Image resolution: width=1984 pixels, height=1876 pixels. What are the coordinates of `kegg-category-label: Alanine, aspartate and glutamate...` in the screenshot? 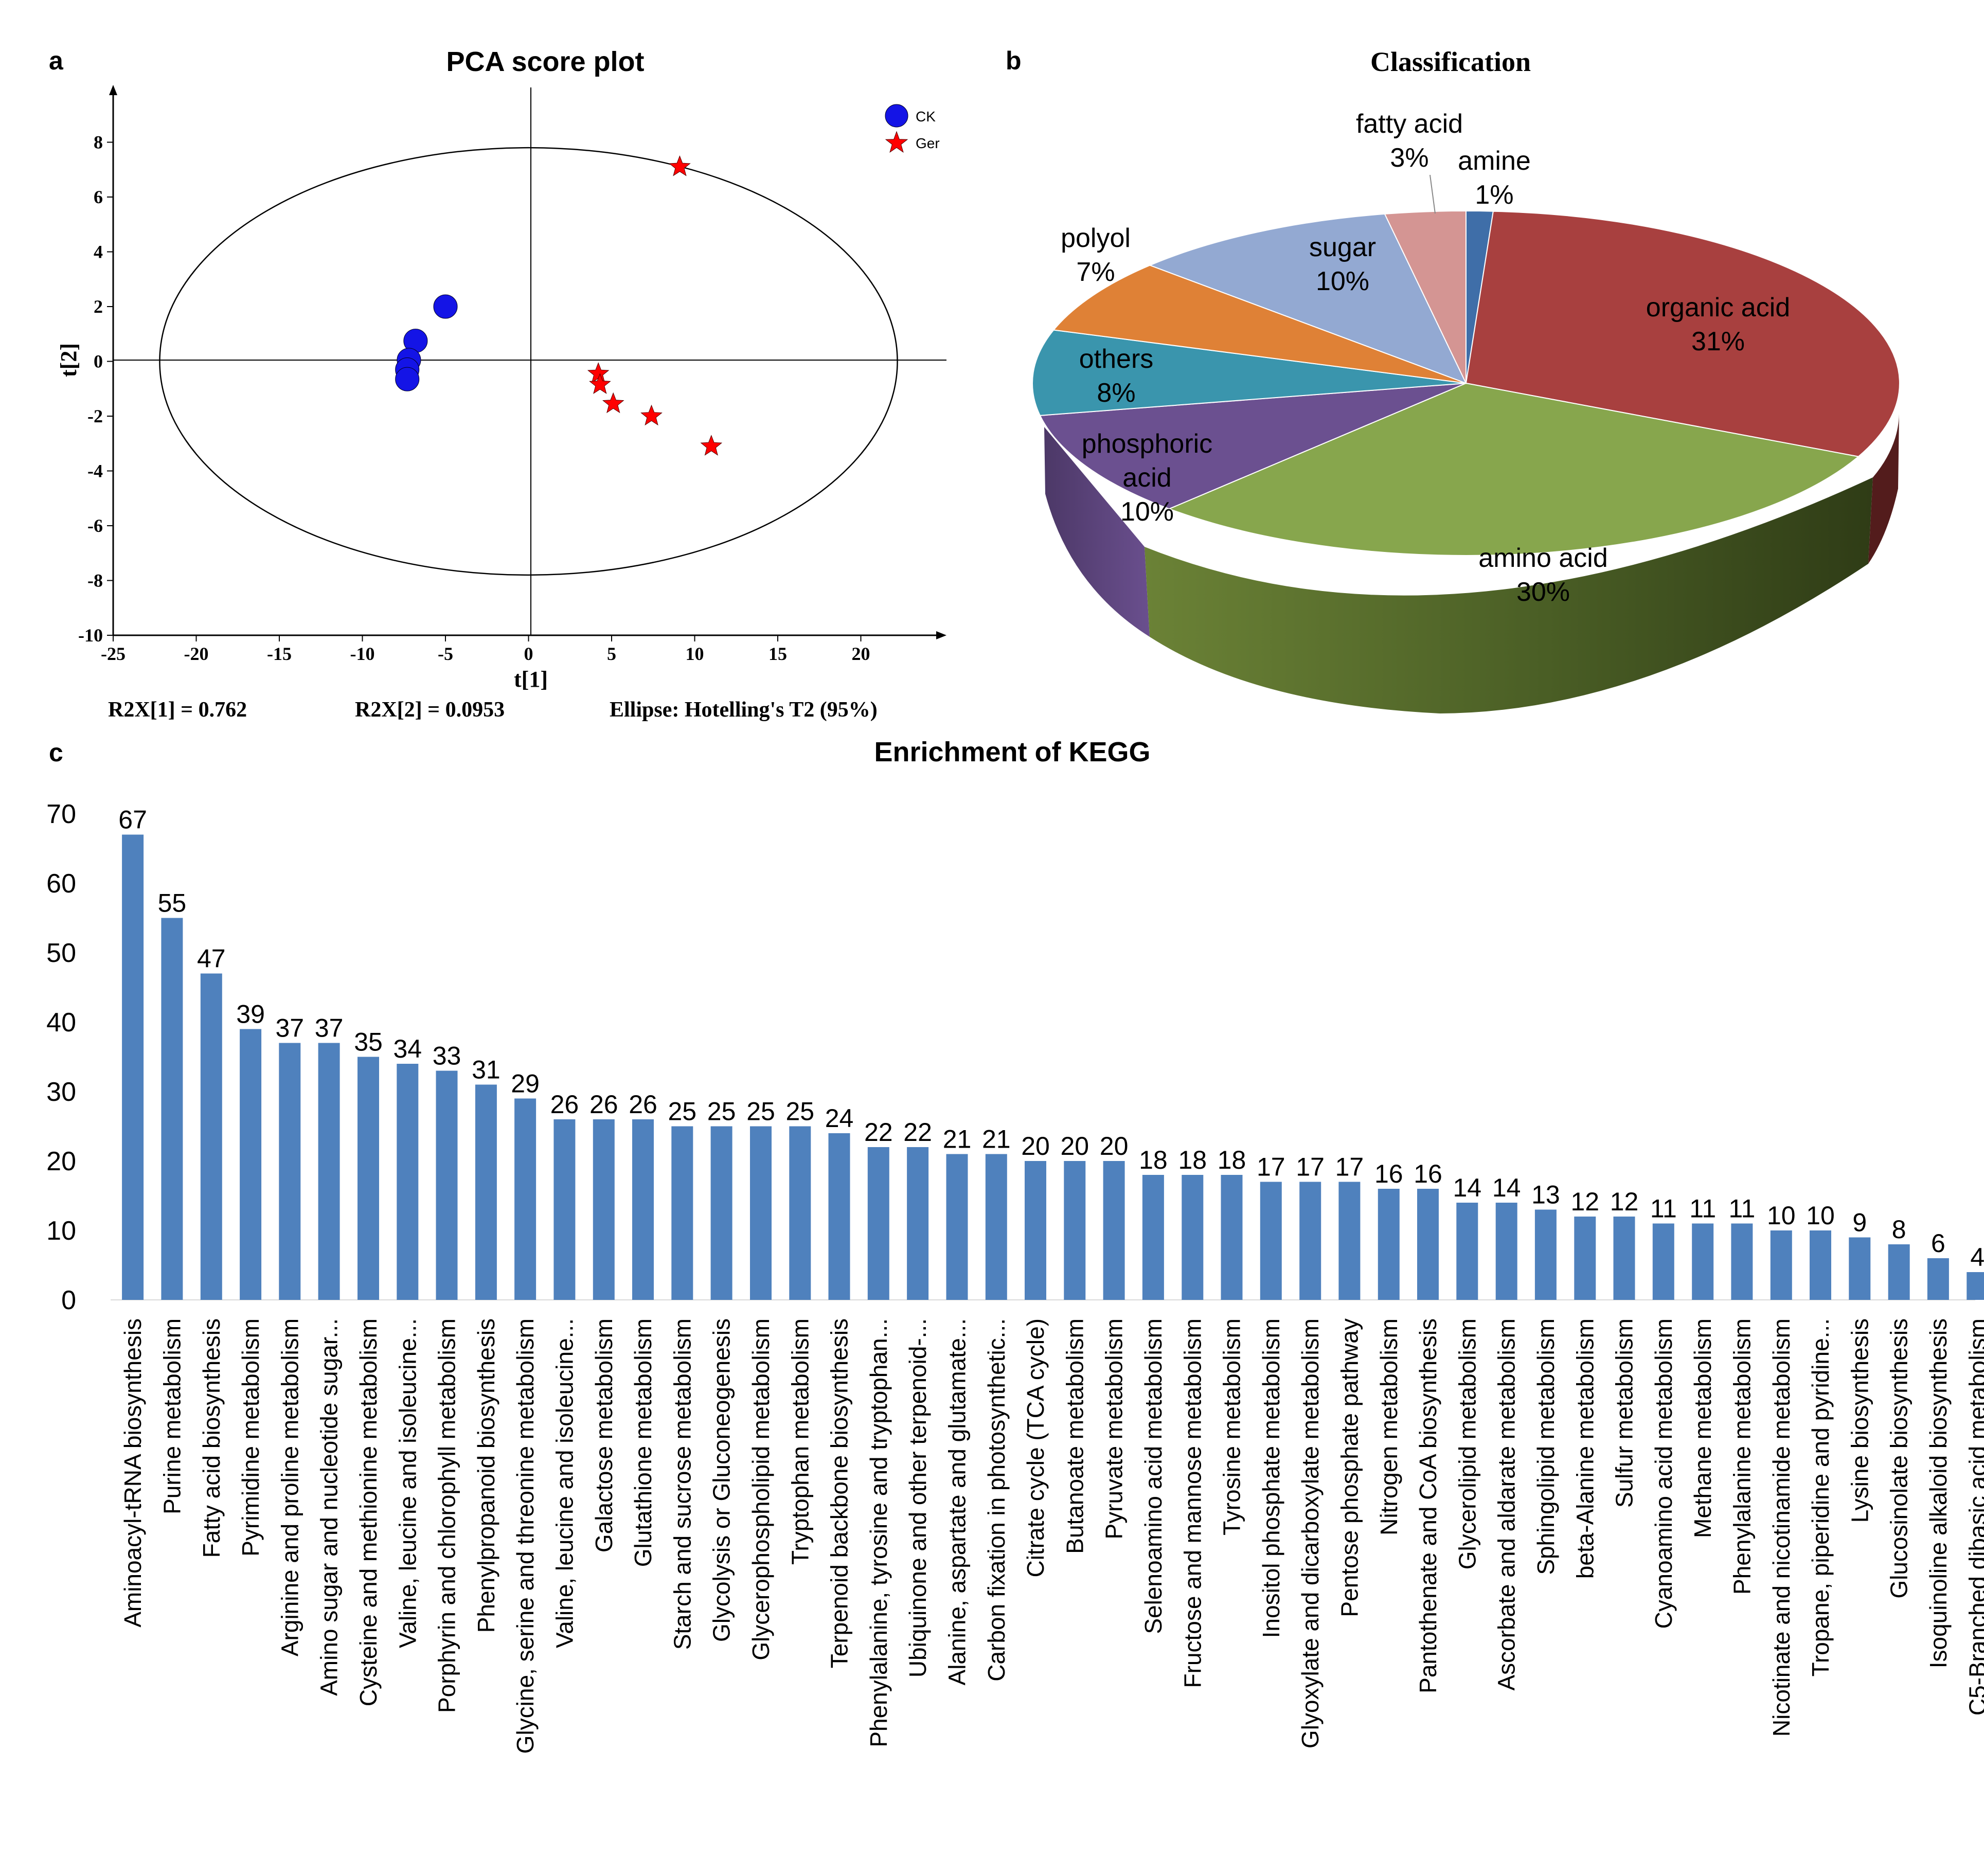 It's located at (957, 1501).